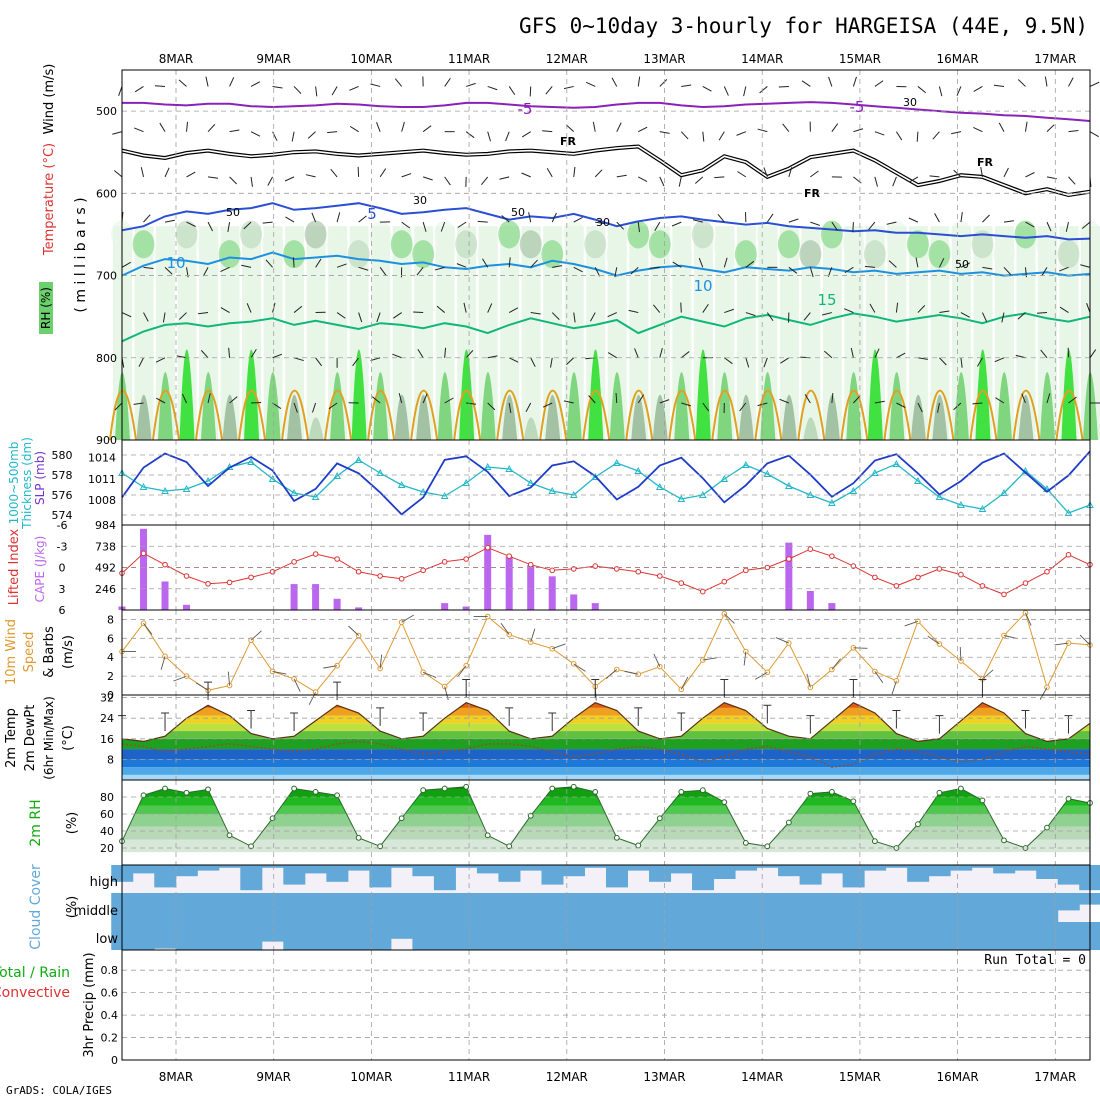 The height and width of the screenshot is (1100, 1100). What do you see at coordinates (1055, 59) in the screenshot?
I see `date-label-top: 17MAR` at bounding box center [1055, 59].